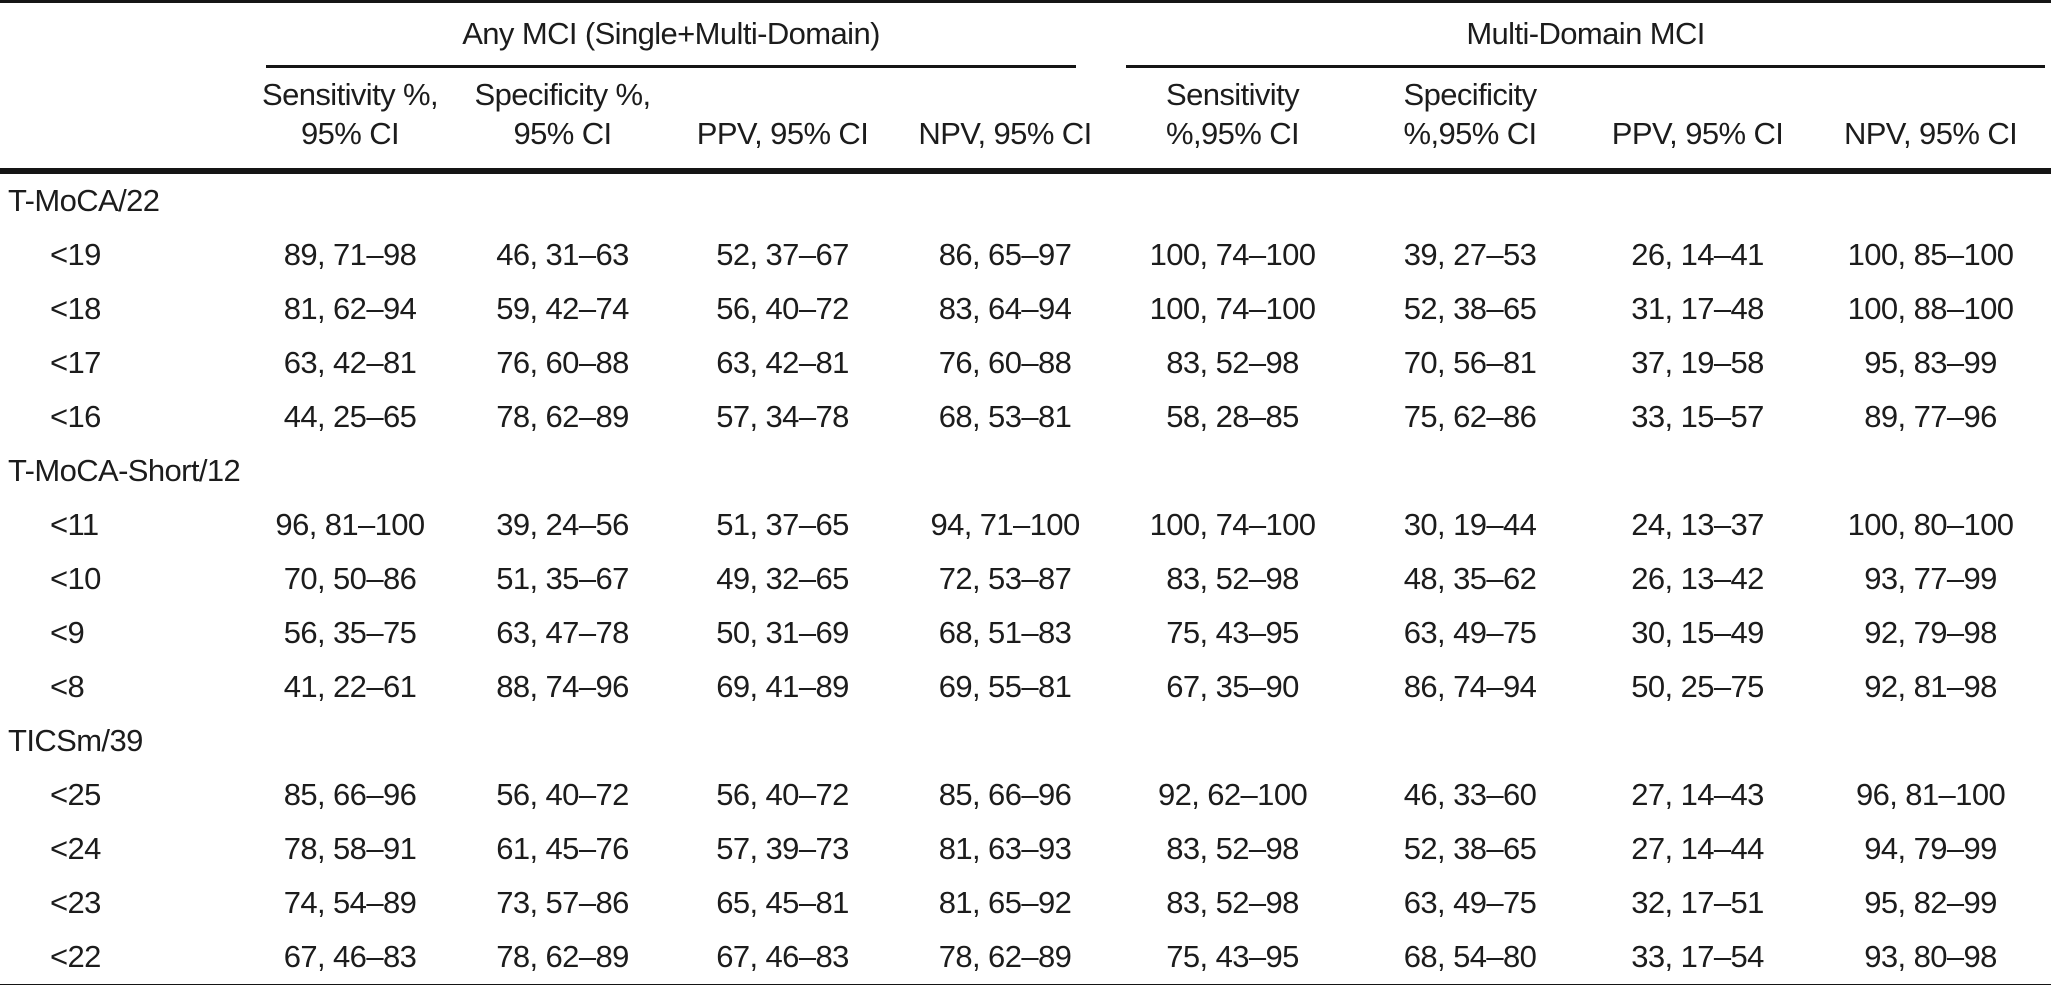 The width and height of the screenshot is (2051, 985). Describe the element at coordinates (562, 121) in the screenshot. I see `column-header-specificity-any: Specificity %, 95% CI` at that location.